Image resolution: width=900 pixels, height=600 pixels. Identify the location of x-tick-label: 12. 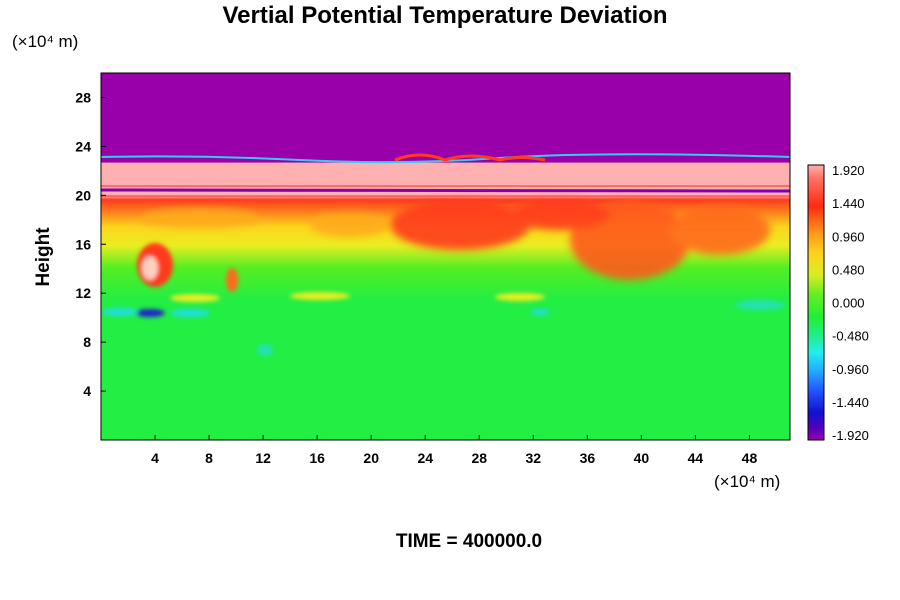
(263, 458).